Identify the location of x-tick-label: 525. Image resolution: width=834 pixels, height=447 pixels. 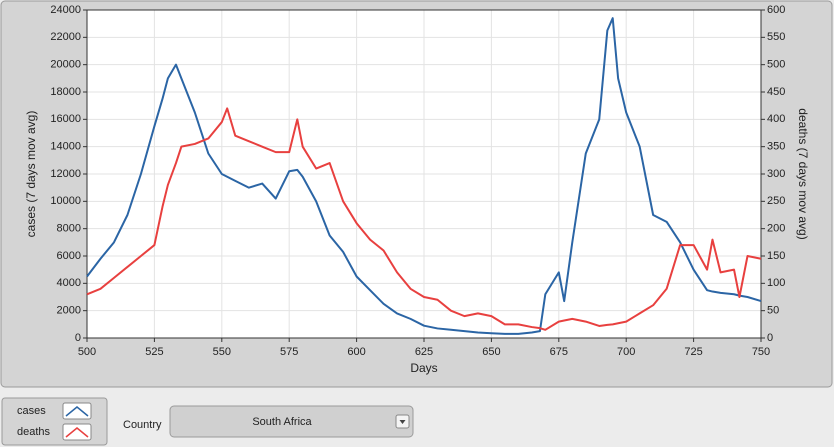
(154, 352).